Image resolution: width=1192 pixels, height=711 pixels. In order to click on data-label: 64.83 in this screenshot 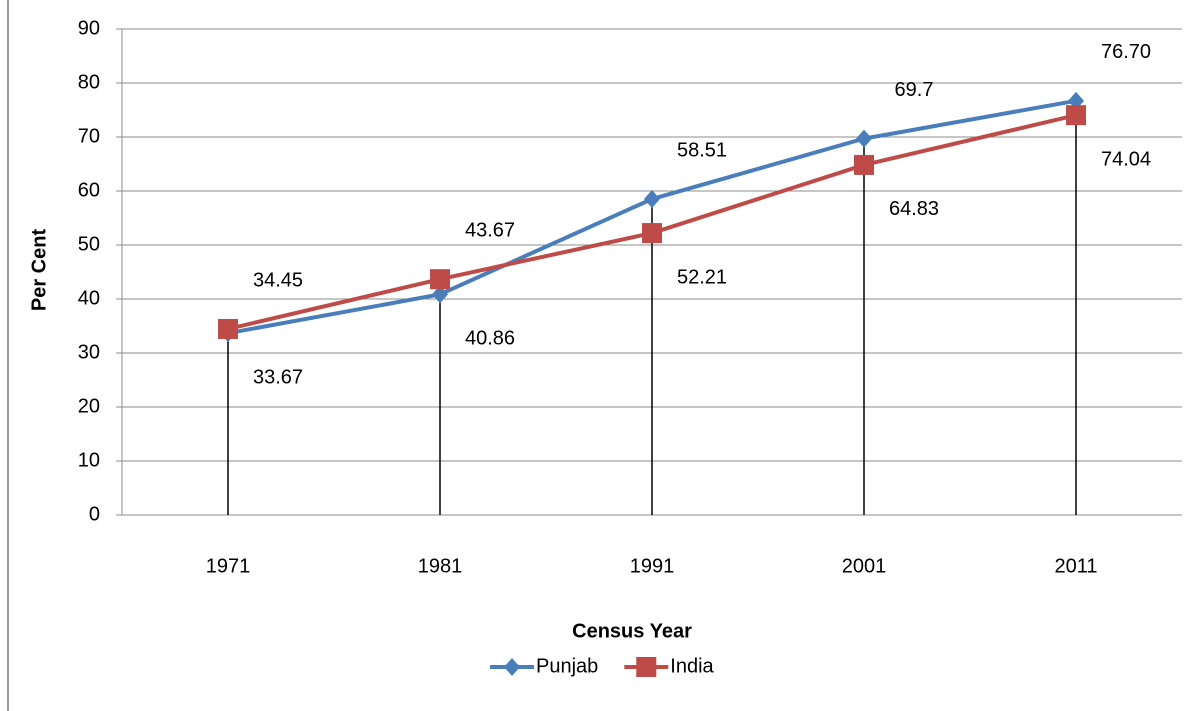, I will do `click(914, 209)`.